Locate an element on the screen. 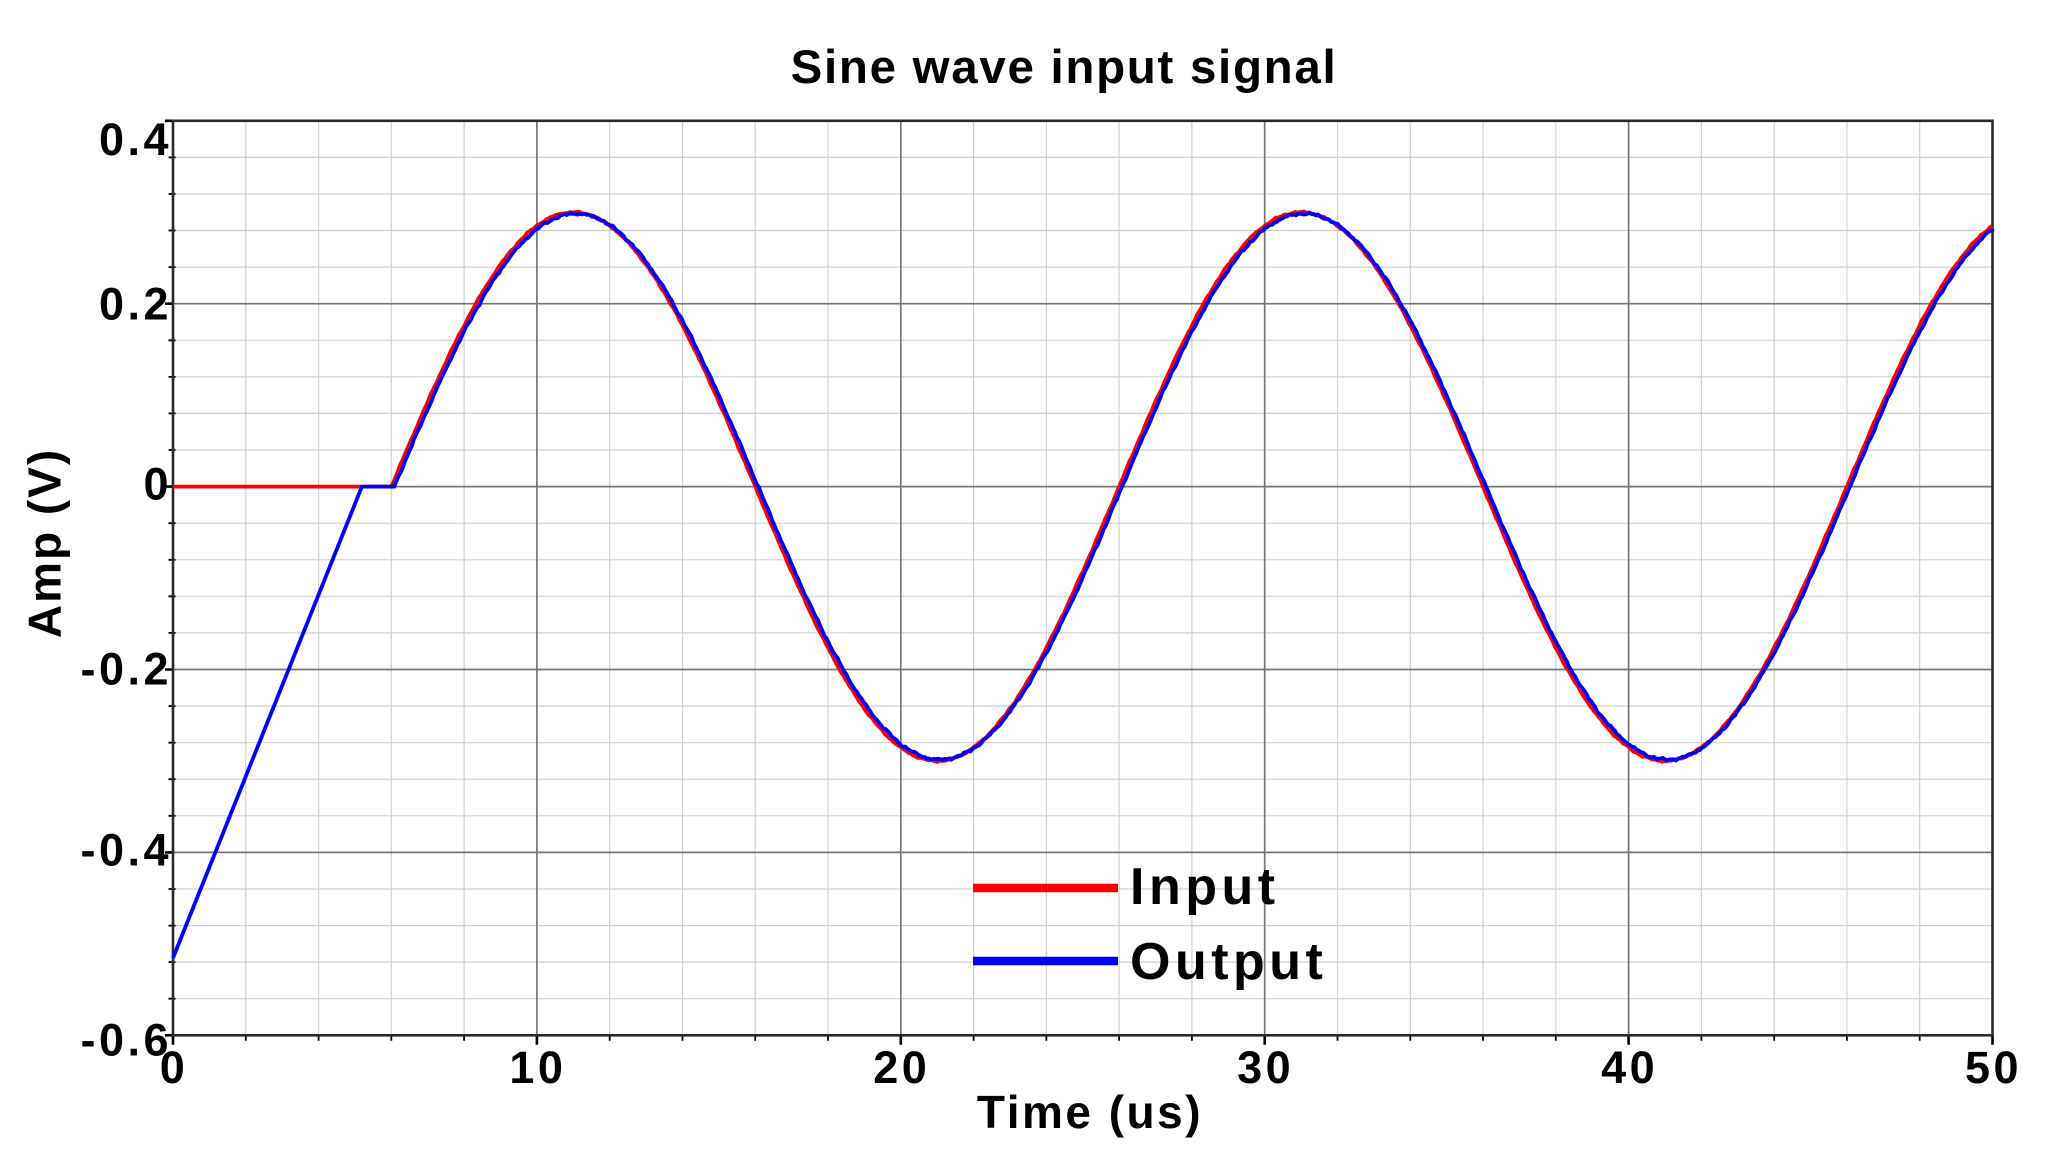  svg-text: 20 is located at coordinates (901, 1067).